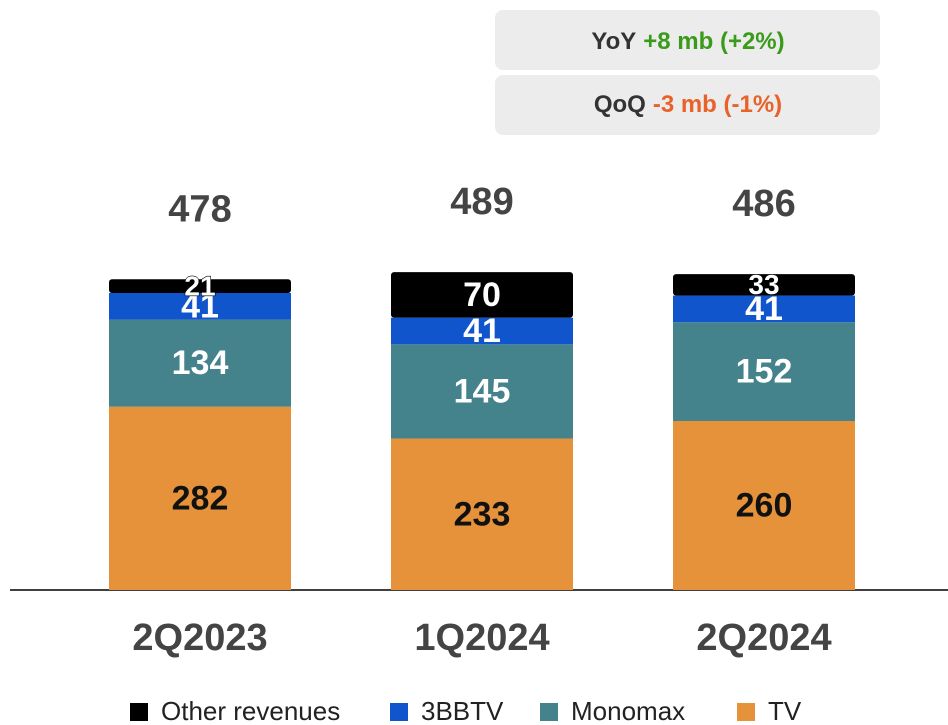 The image size is (948, 725). Describe the element at coordinates (199, 209) in the screenshot. I see `total-label: 478` at that location.